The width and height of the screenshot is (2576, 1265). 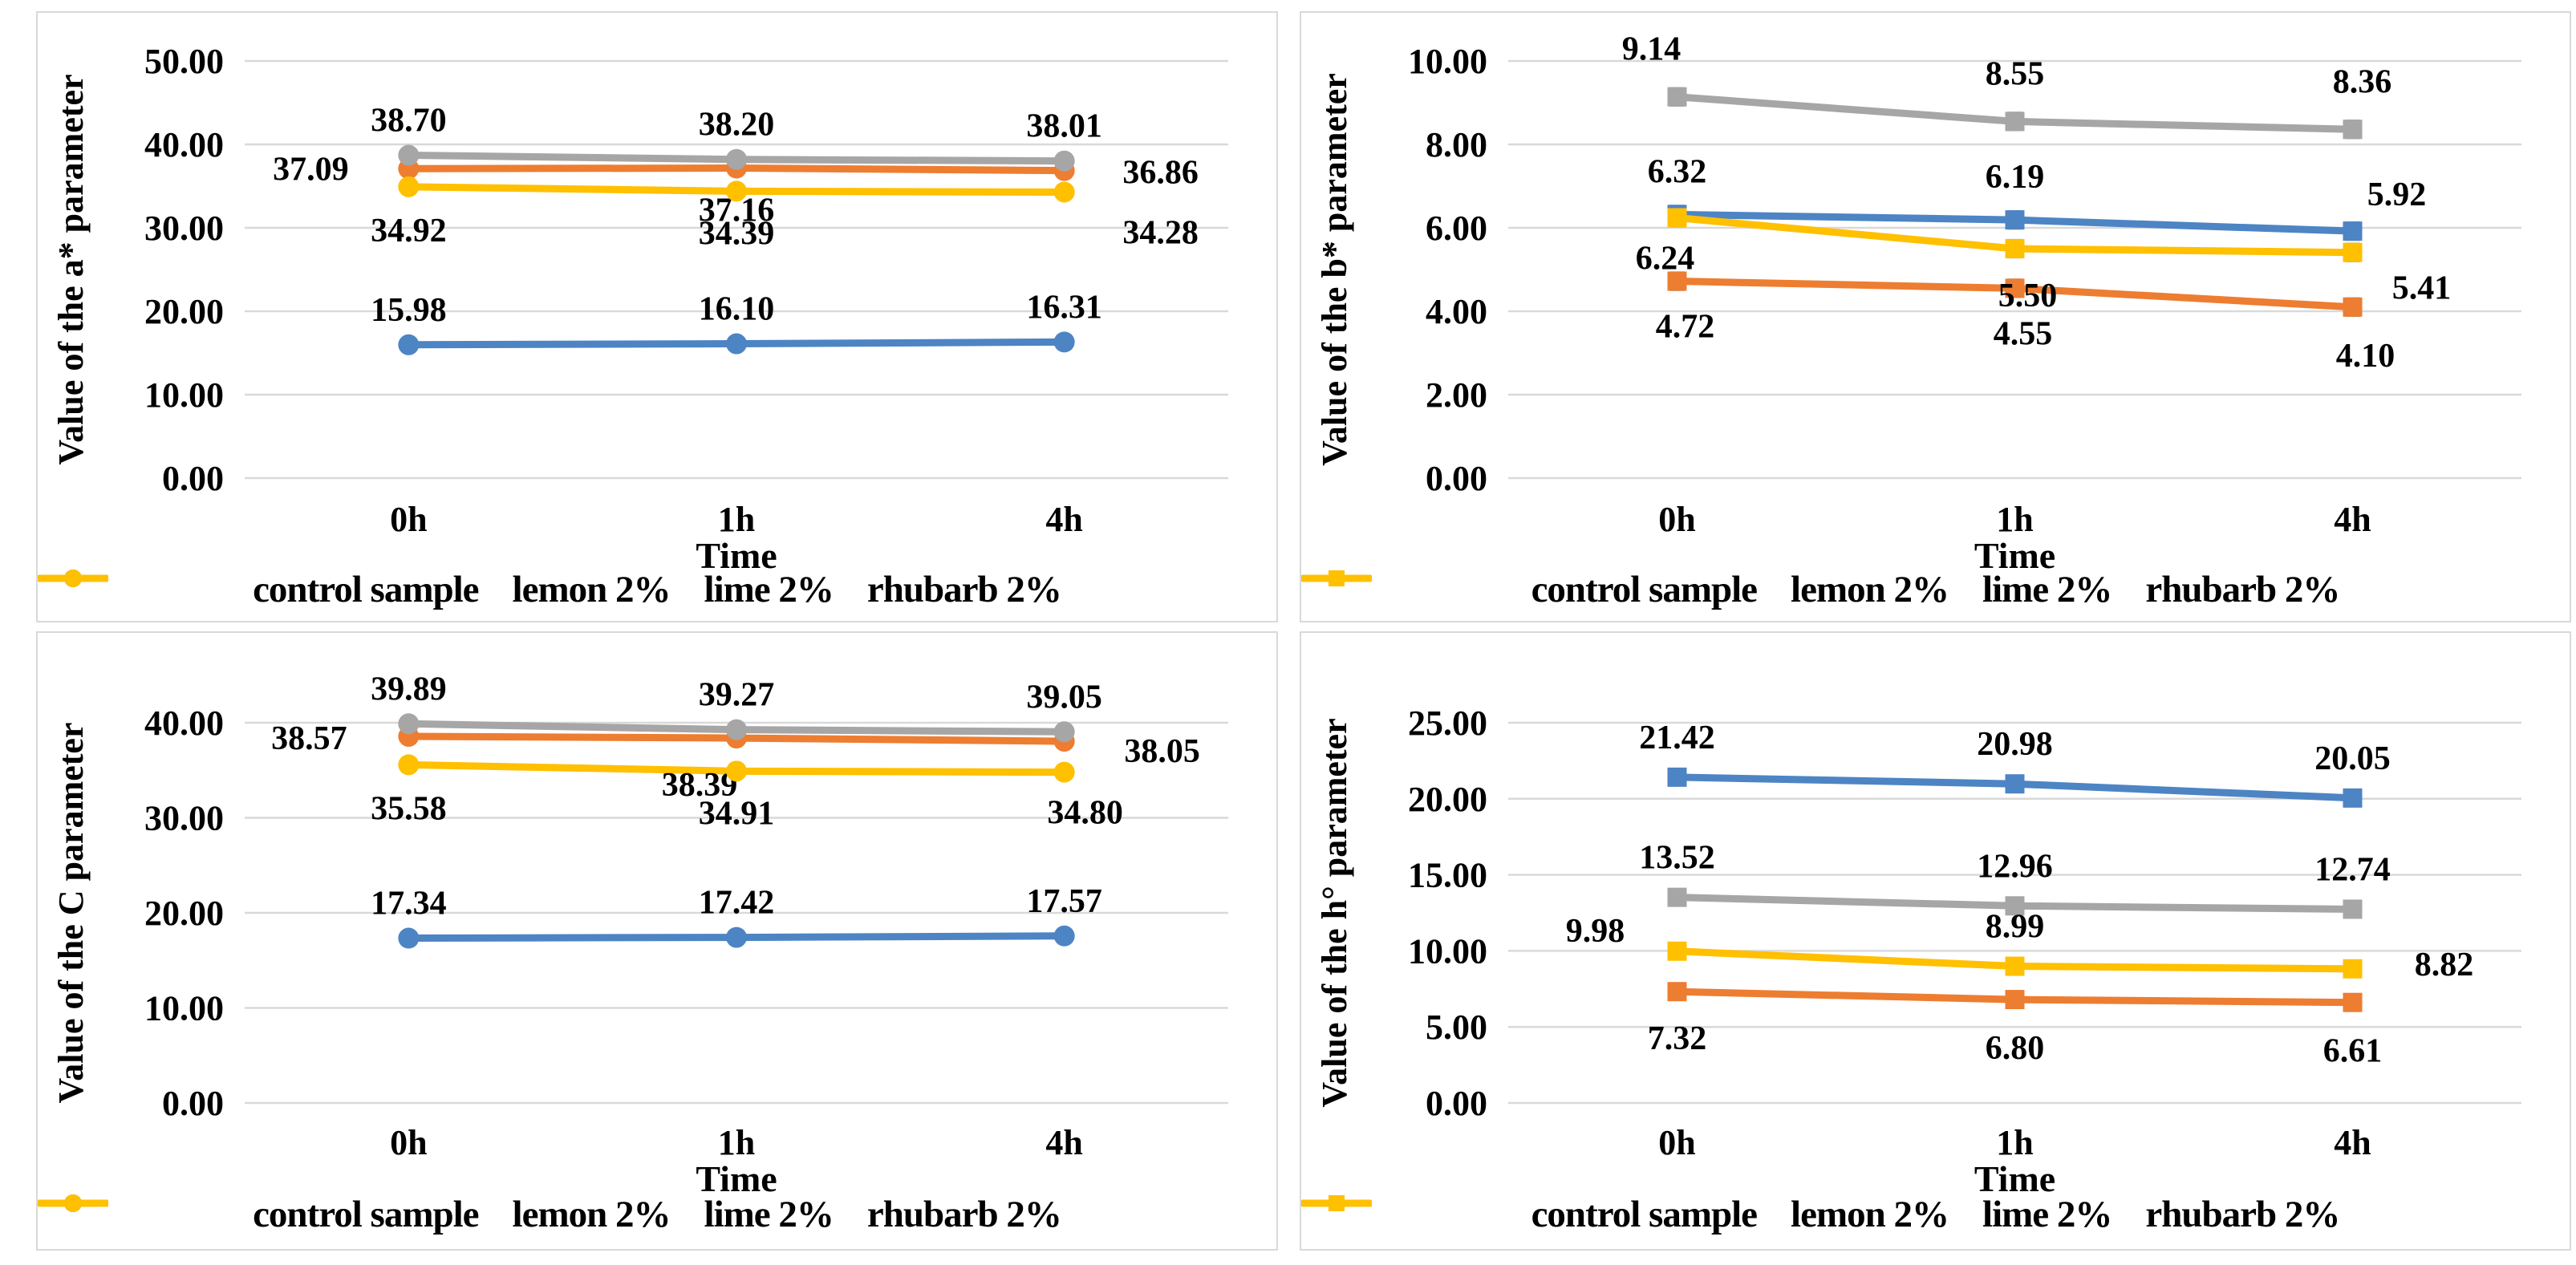 I want to click on data-label: 7.32, so click(x=1677, y=1038).